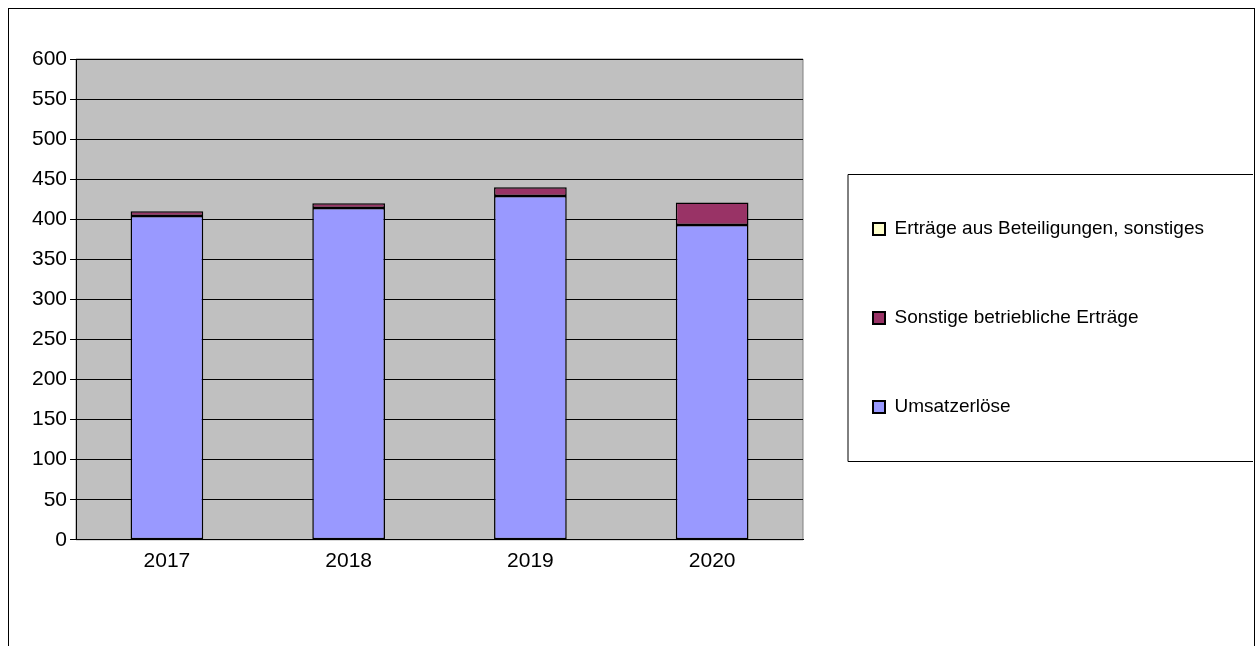 Image resolution: width=1255 pixels, height=646 pixels. I want to click on y-tick-label: 0, so click(61, 538).